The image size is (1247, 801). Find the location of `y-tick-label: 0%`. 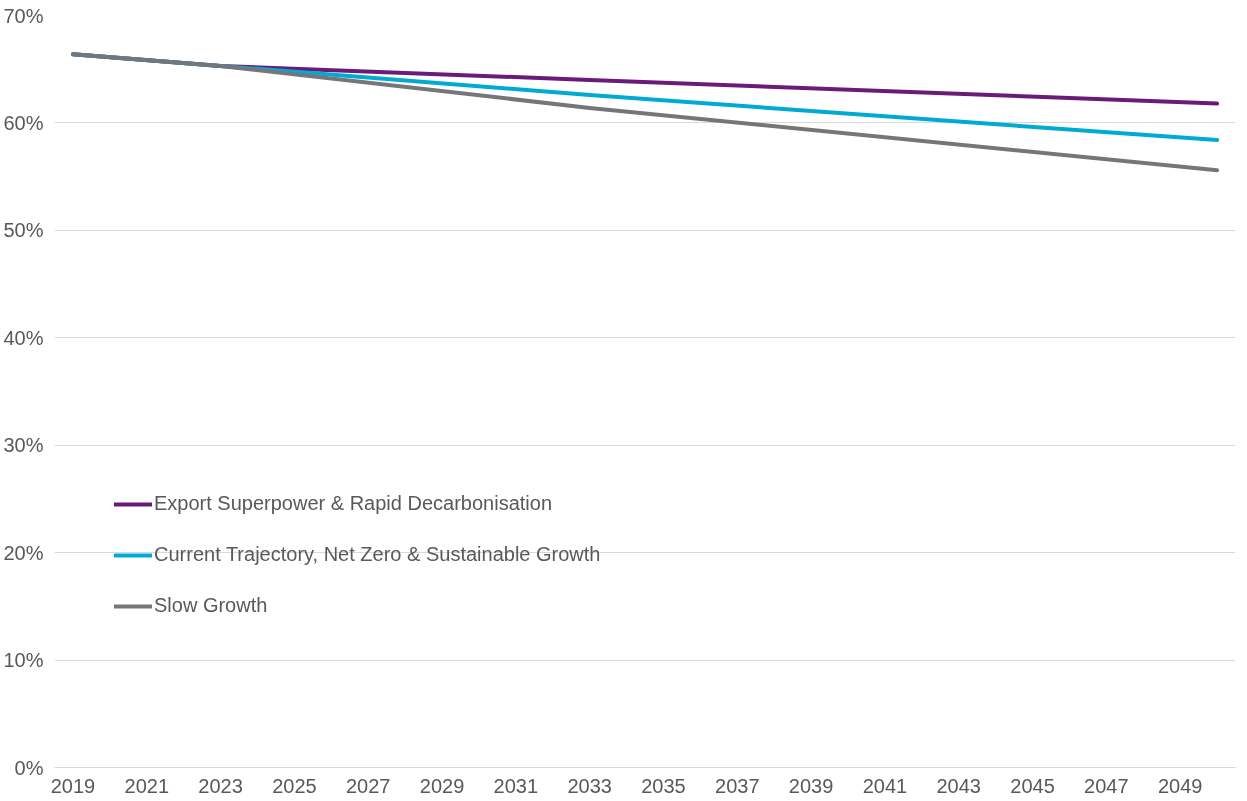

y-tick-label: 0% is located at coordinates (29, 767).